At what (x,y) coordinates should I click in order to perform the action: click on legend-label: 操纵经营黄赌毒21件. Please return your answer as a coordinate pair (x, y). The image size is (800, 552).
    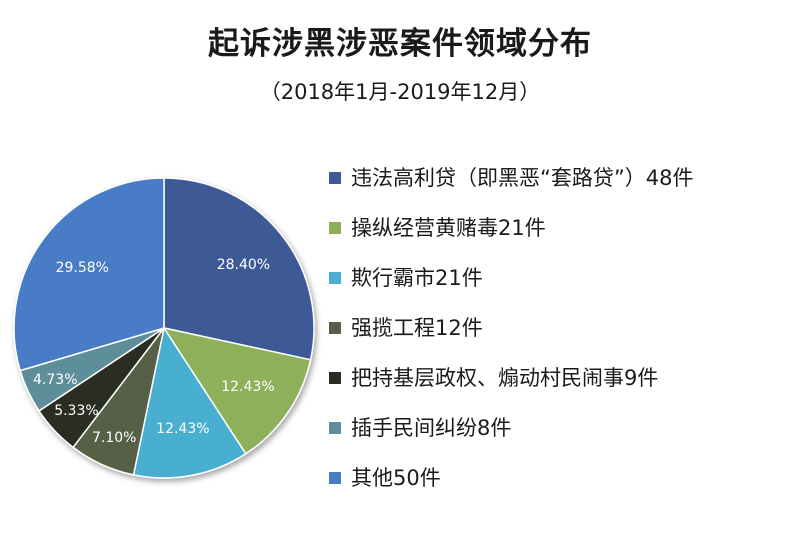
    Looking at the image, I should click on (448, 228).